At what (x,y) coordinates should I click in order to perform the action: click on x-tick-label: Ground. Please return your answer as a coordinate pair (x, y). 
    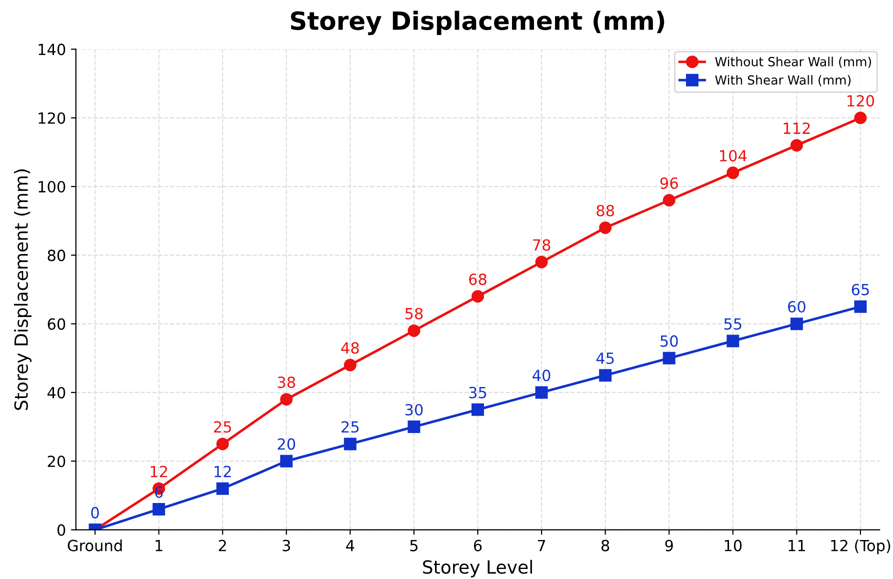
    Looking at the image, I should click on (95, 546).